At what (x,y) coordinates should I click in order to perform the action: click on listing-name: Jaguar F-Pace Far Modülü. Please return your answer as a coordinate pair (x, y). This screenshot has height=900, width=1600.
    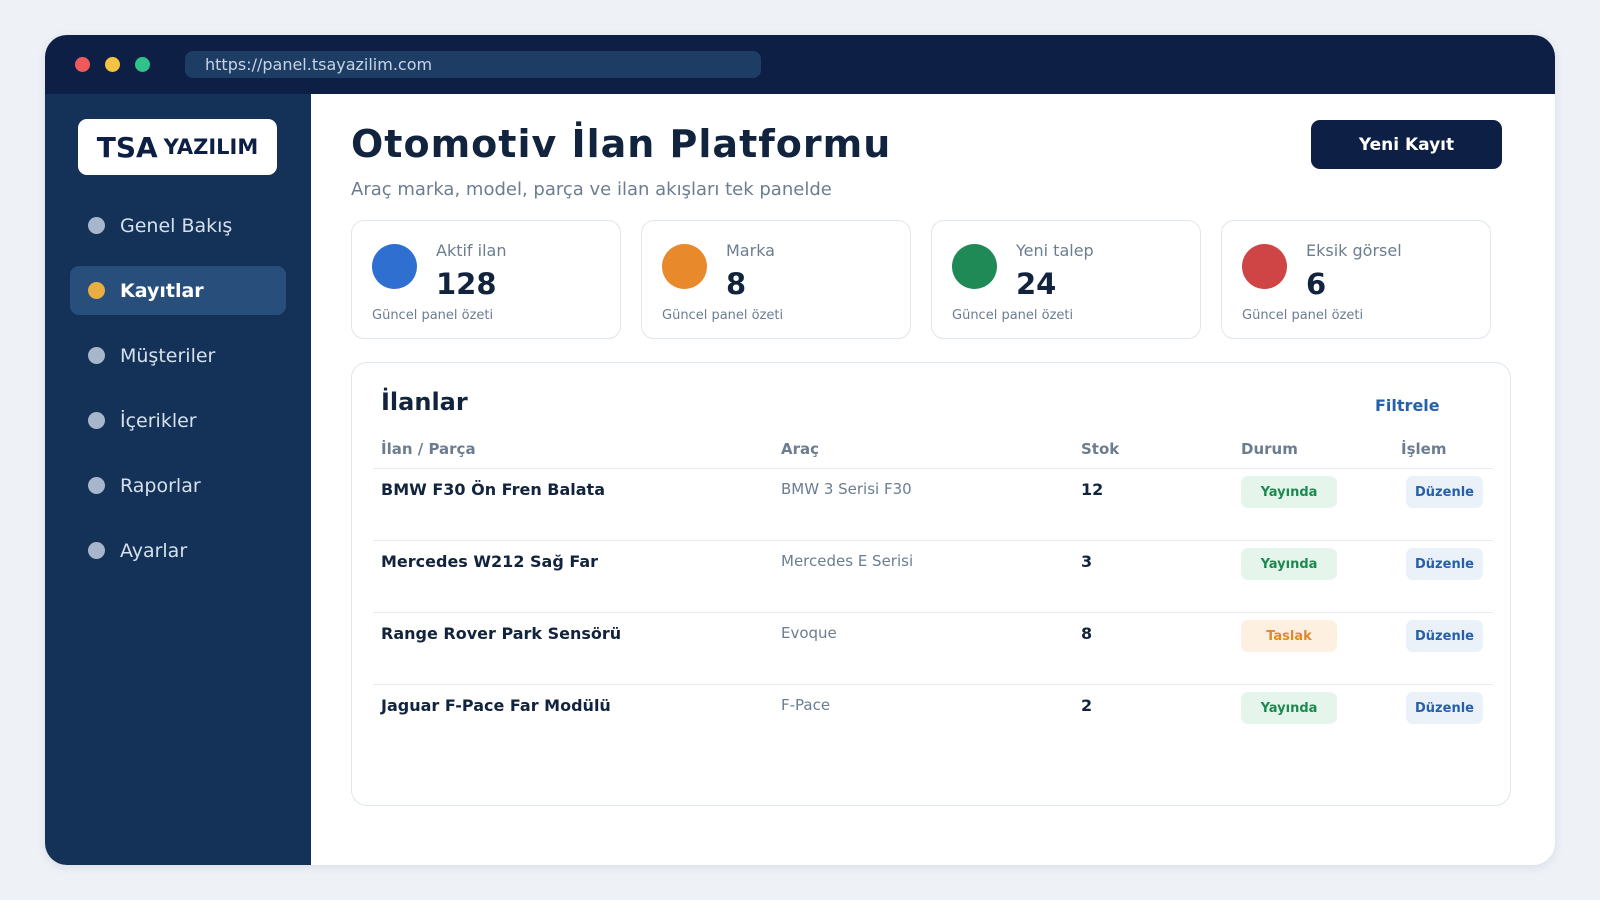
    Looking at the image, I should click on (496, 705).